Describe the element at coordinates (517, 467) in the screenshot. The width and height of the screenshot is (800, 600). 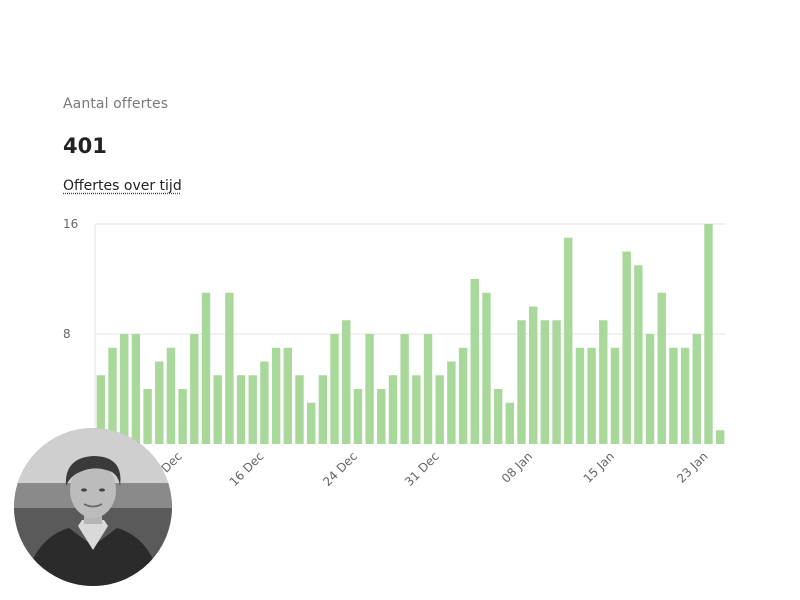
I see `x-tick-label: 08 Jan` at that location.